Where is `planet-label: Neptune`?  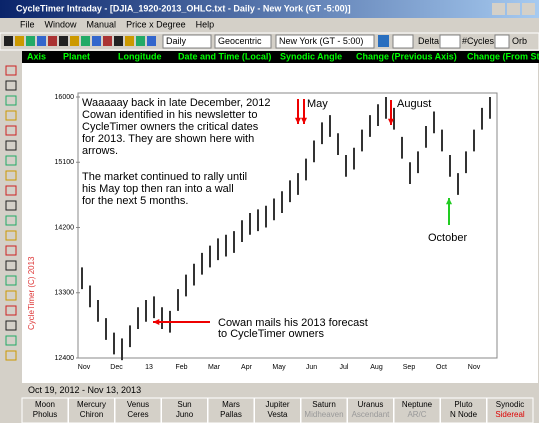
planet-label: Neptune is located at coordinates (417, 404).